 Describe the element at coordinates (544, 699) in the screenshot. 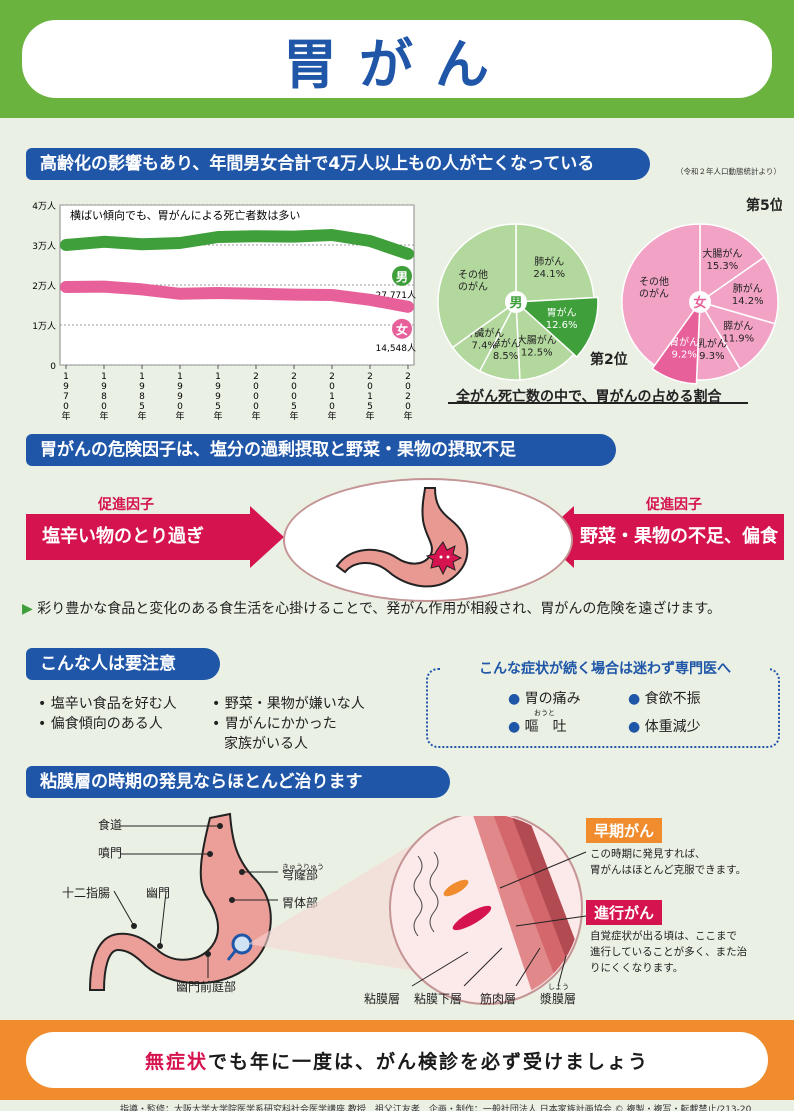

I see `symptom-item: ● 胃の痛み` at that location.